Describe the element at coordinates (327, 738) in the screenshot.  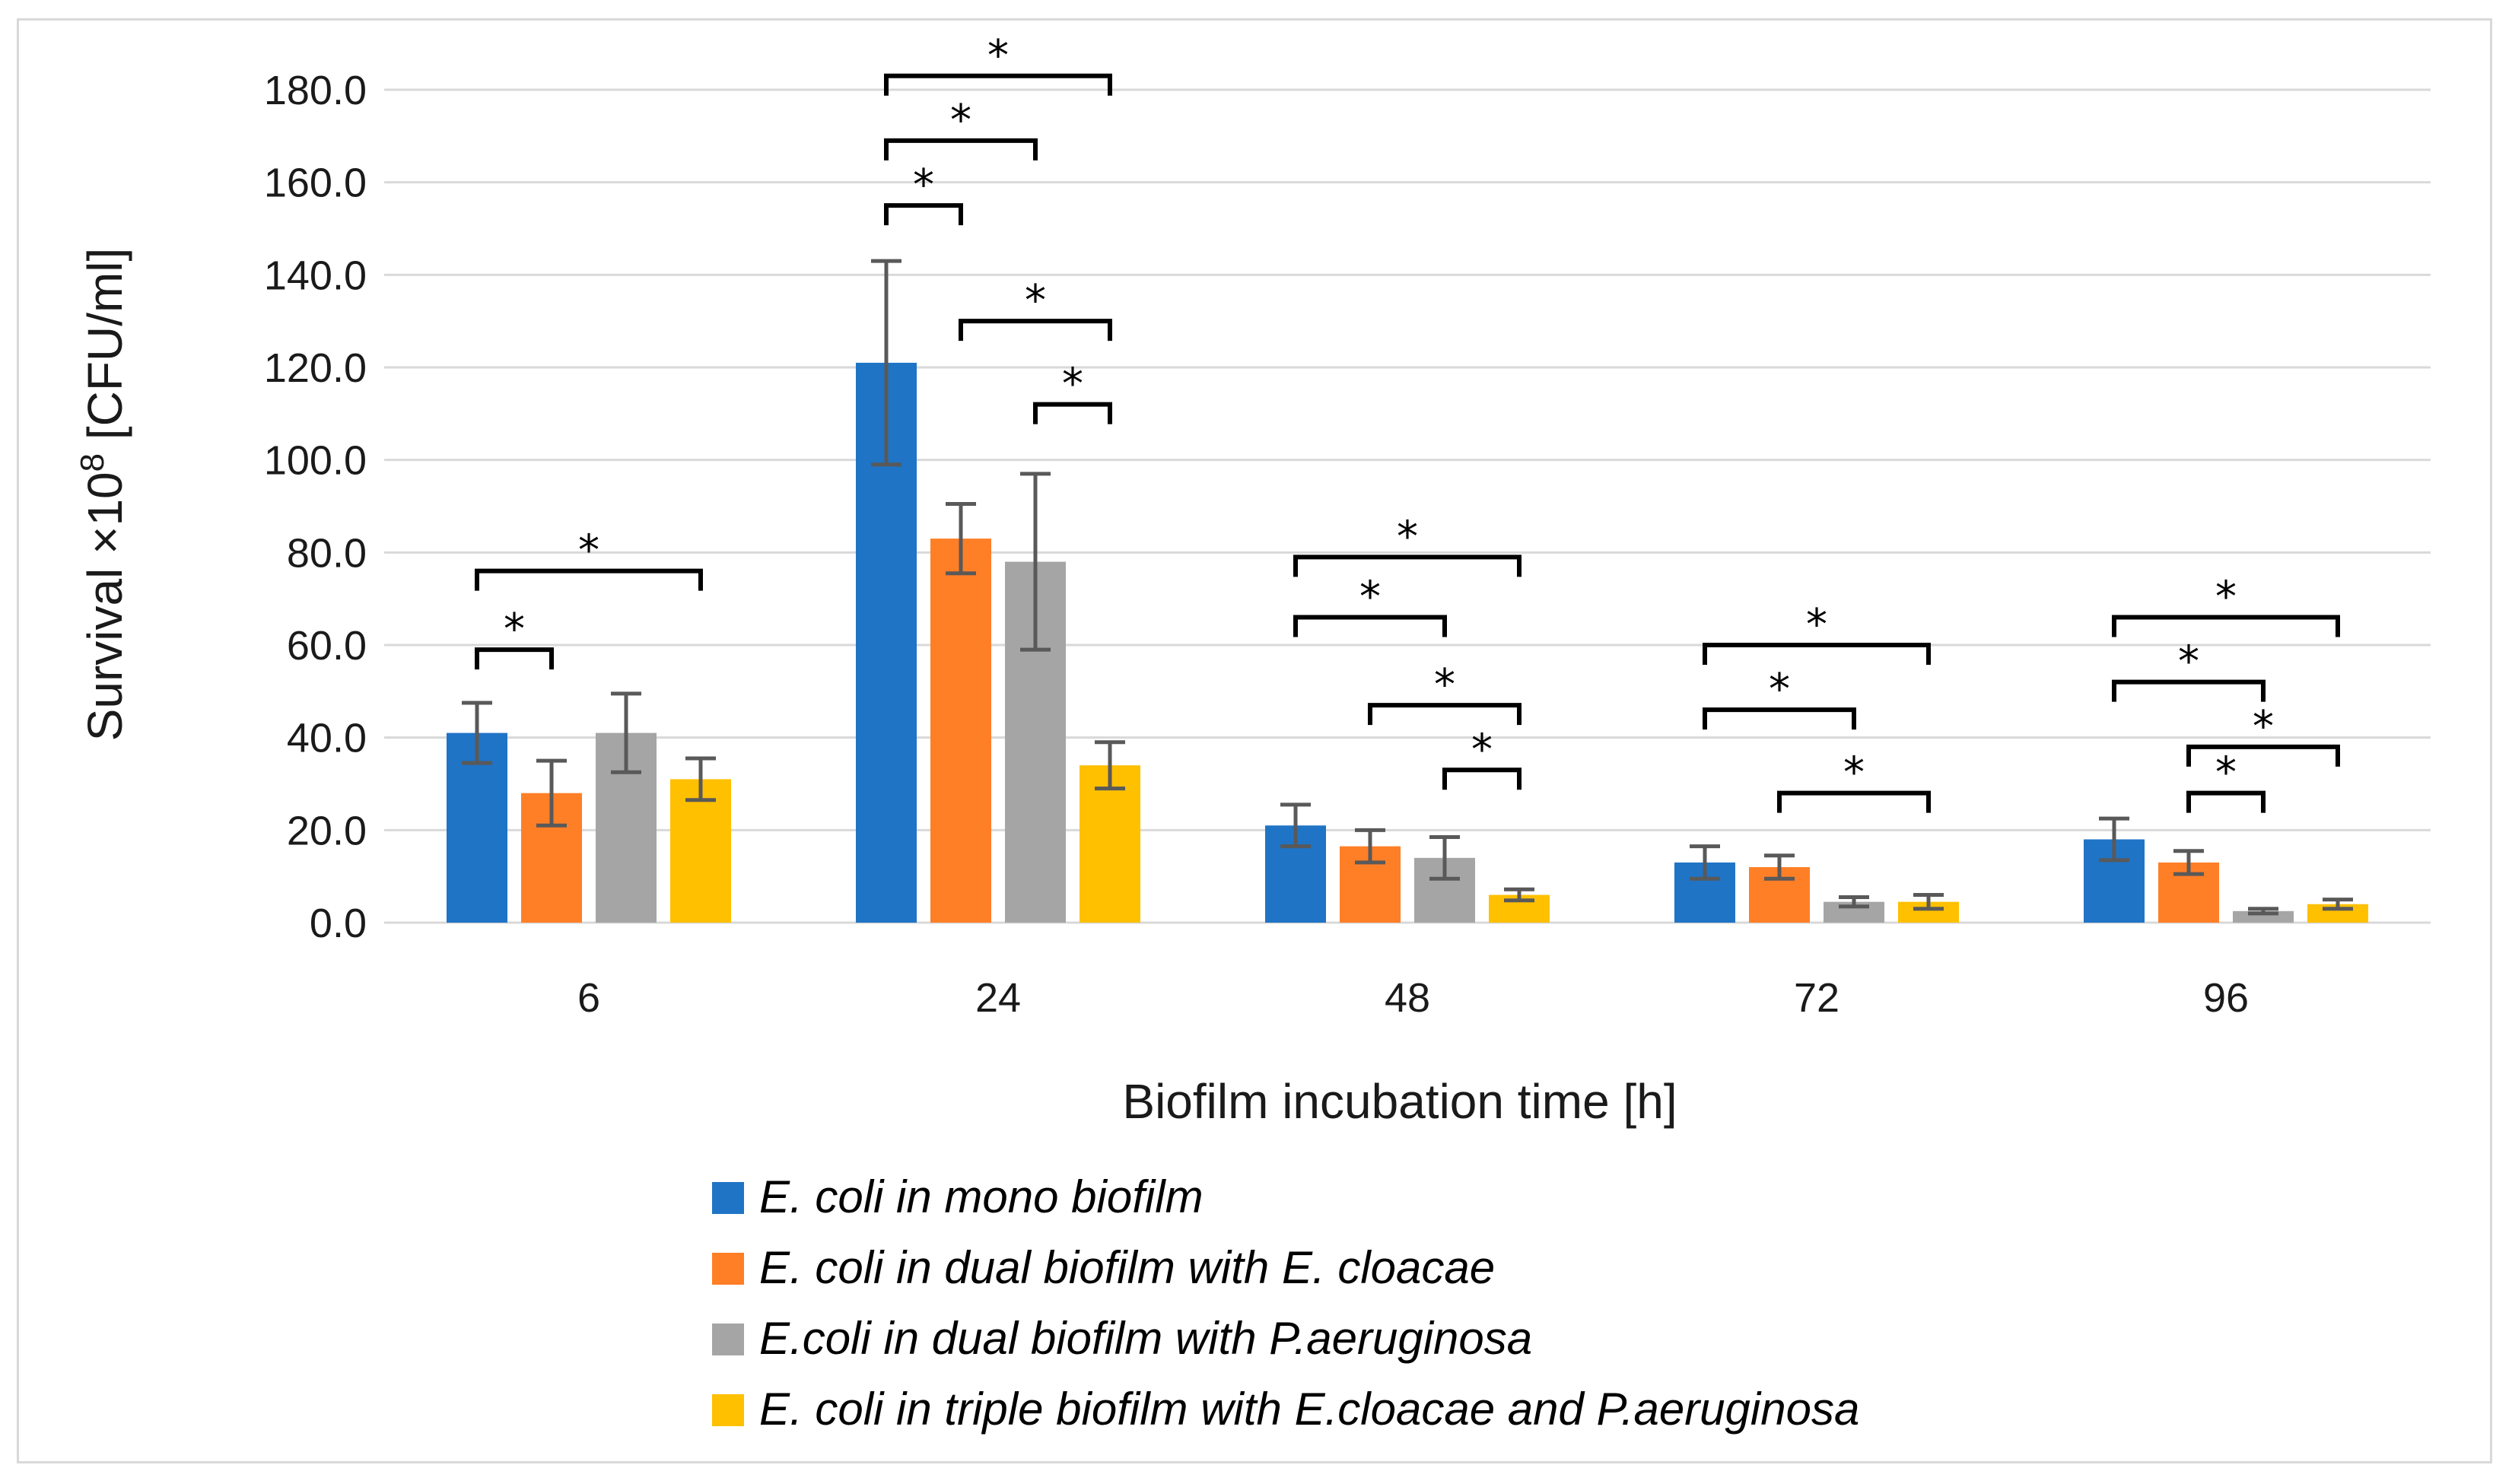
I see `y-tick-label: 40.0` at that location.